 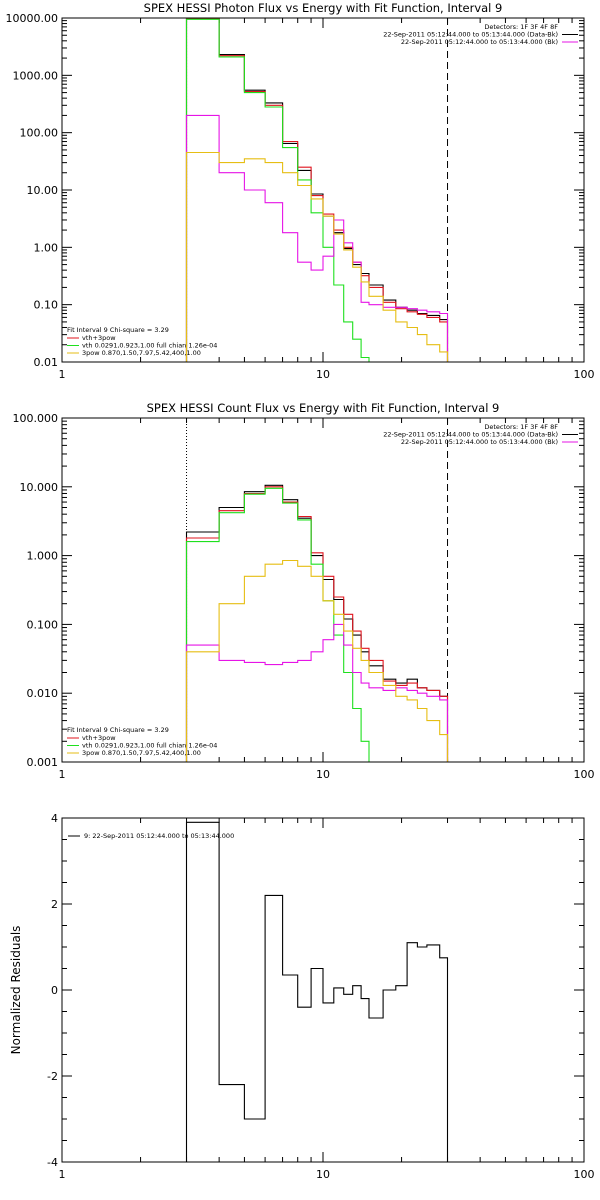 I want to click on y-tick-label: 10000.00, so click(x=32, y=18).